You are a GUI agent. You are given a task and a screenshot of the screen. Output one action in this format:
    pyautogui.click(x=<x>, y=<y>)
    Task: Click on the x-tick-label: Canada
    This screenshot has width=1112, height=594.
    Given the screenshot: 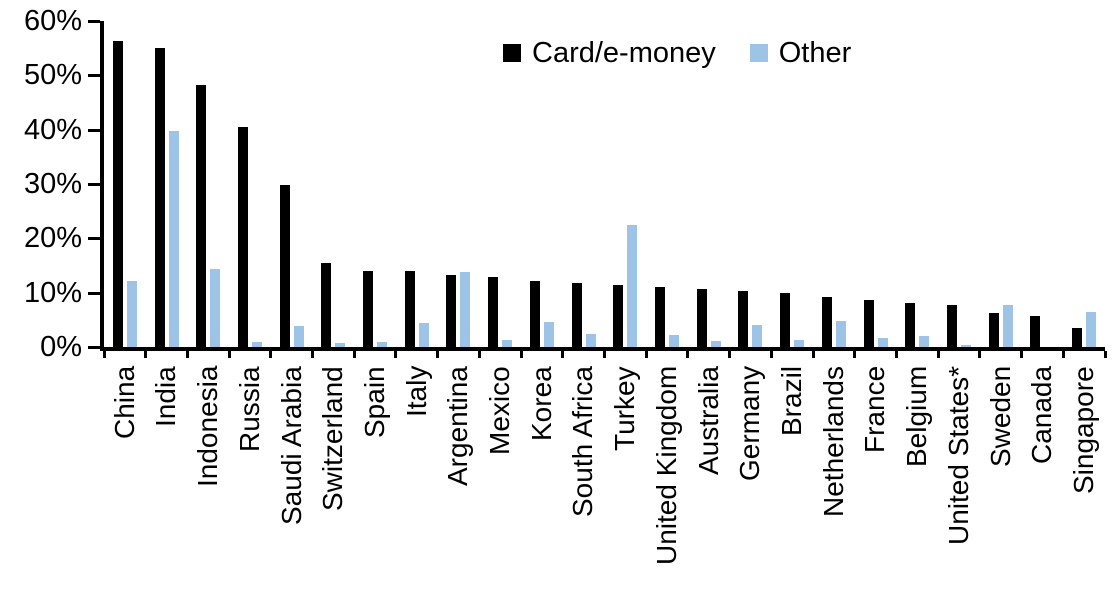 What is the action you would take?
    pyautogui.click(x=1042, y=415)
    